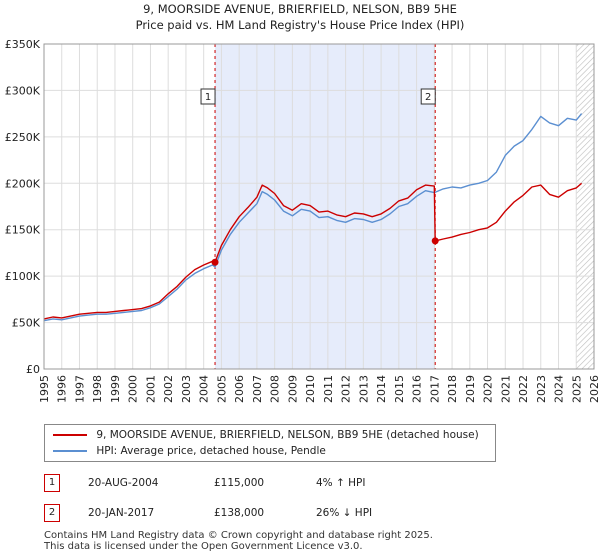 The image size is (600, 560). What do you see at coordinates (26, 323) in the screenshot?
I see `y-tick-label: £50K` at bounding box center [26, 323].